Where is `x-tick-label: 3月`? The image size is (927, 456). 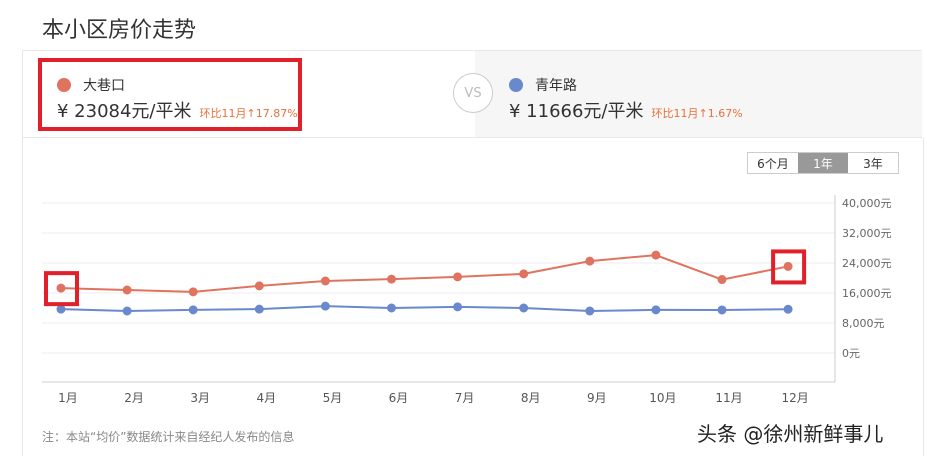
x-tick-label: 3月 is located at coordinates (200, 398).